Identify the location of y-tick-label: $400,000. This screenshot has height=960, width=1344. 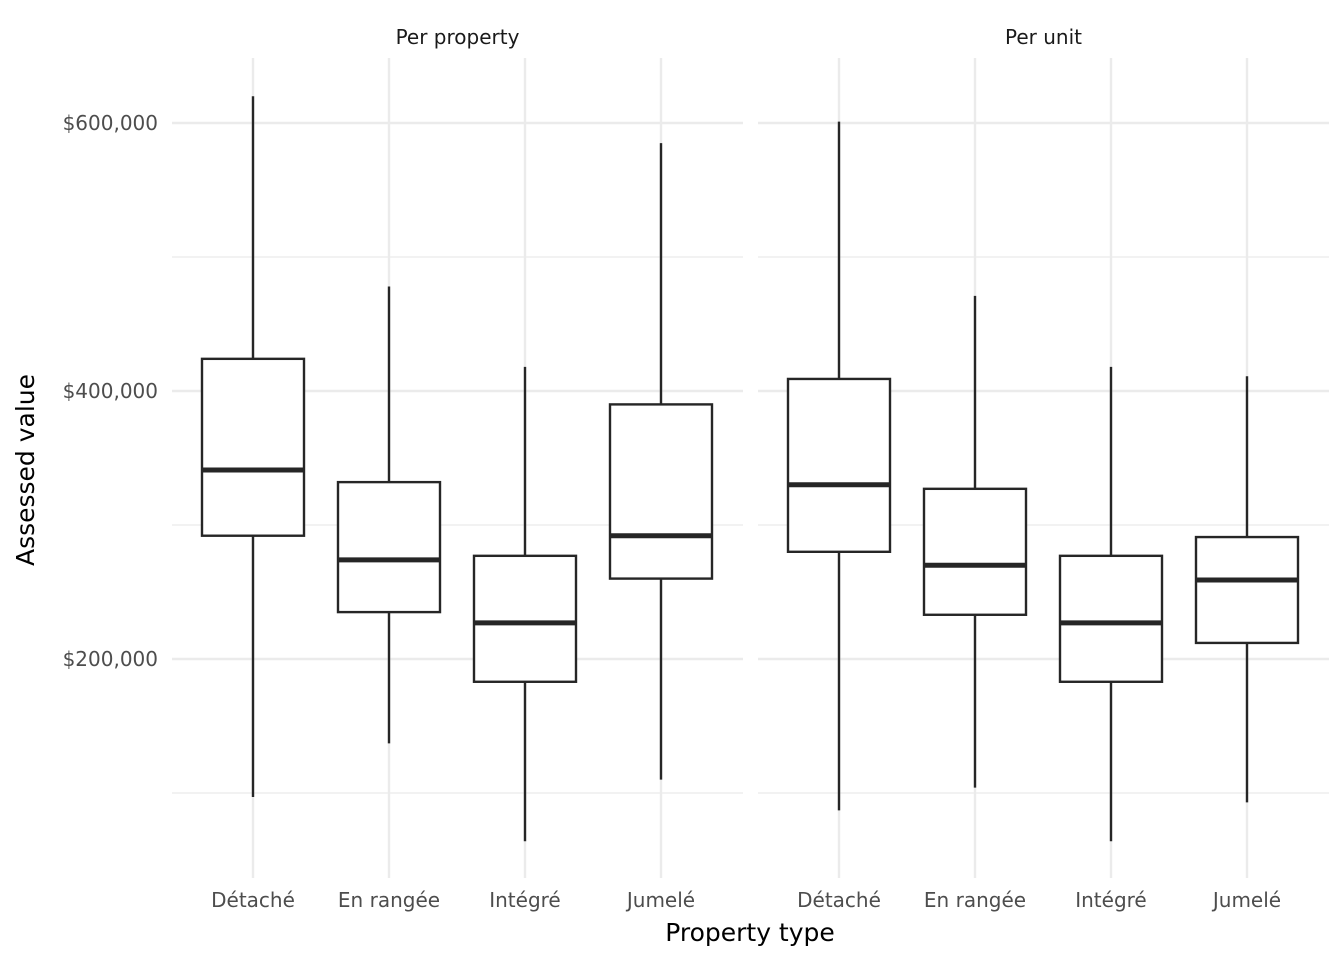
(110, 391).